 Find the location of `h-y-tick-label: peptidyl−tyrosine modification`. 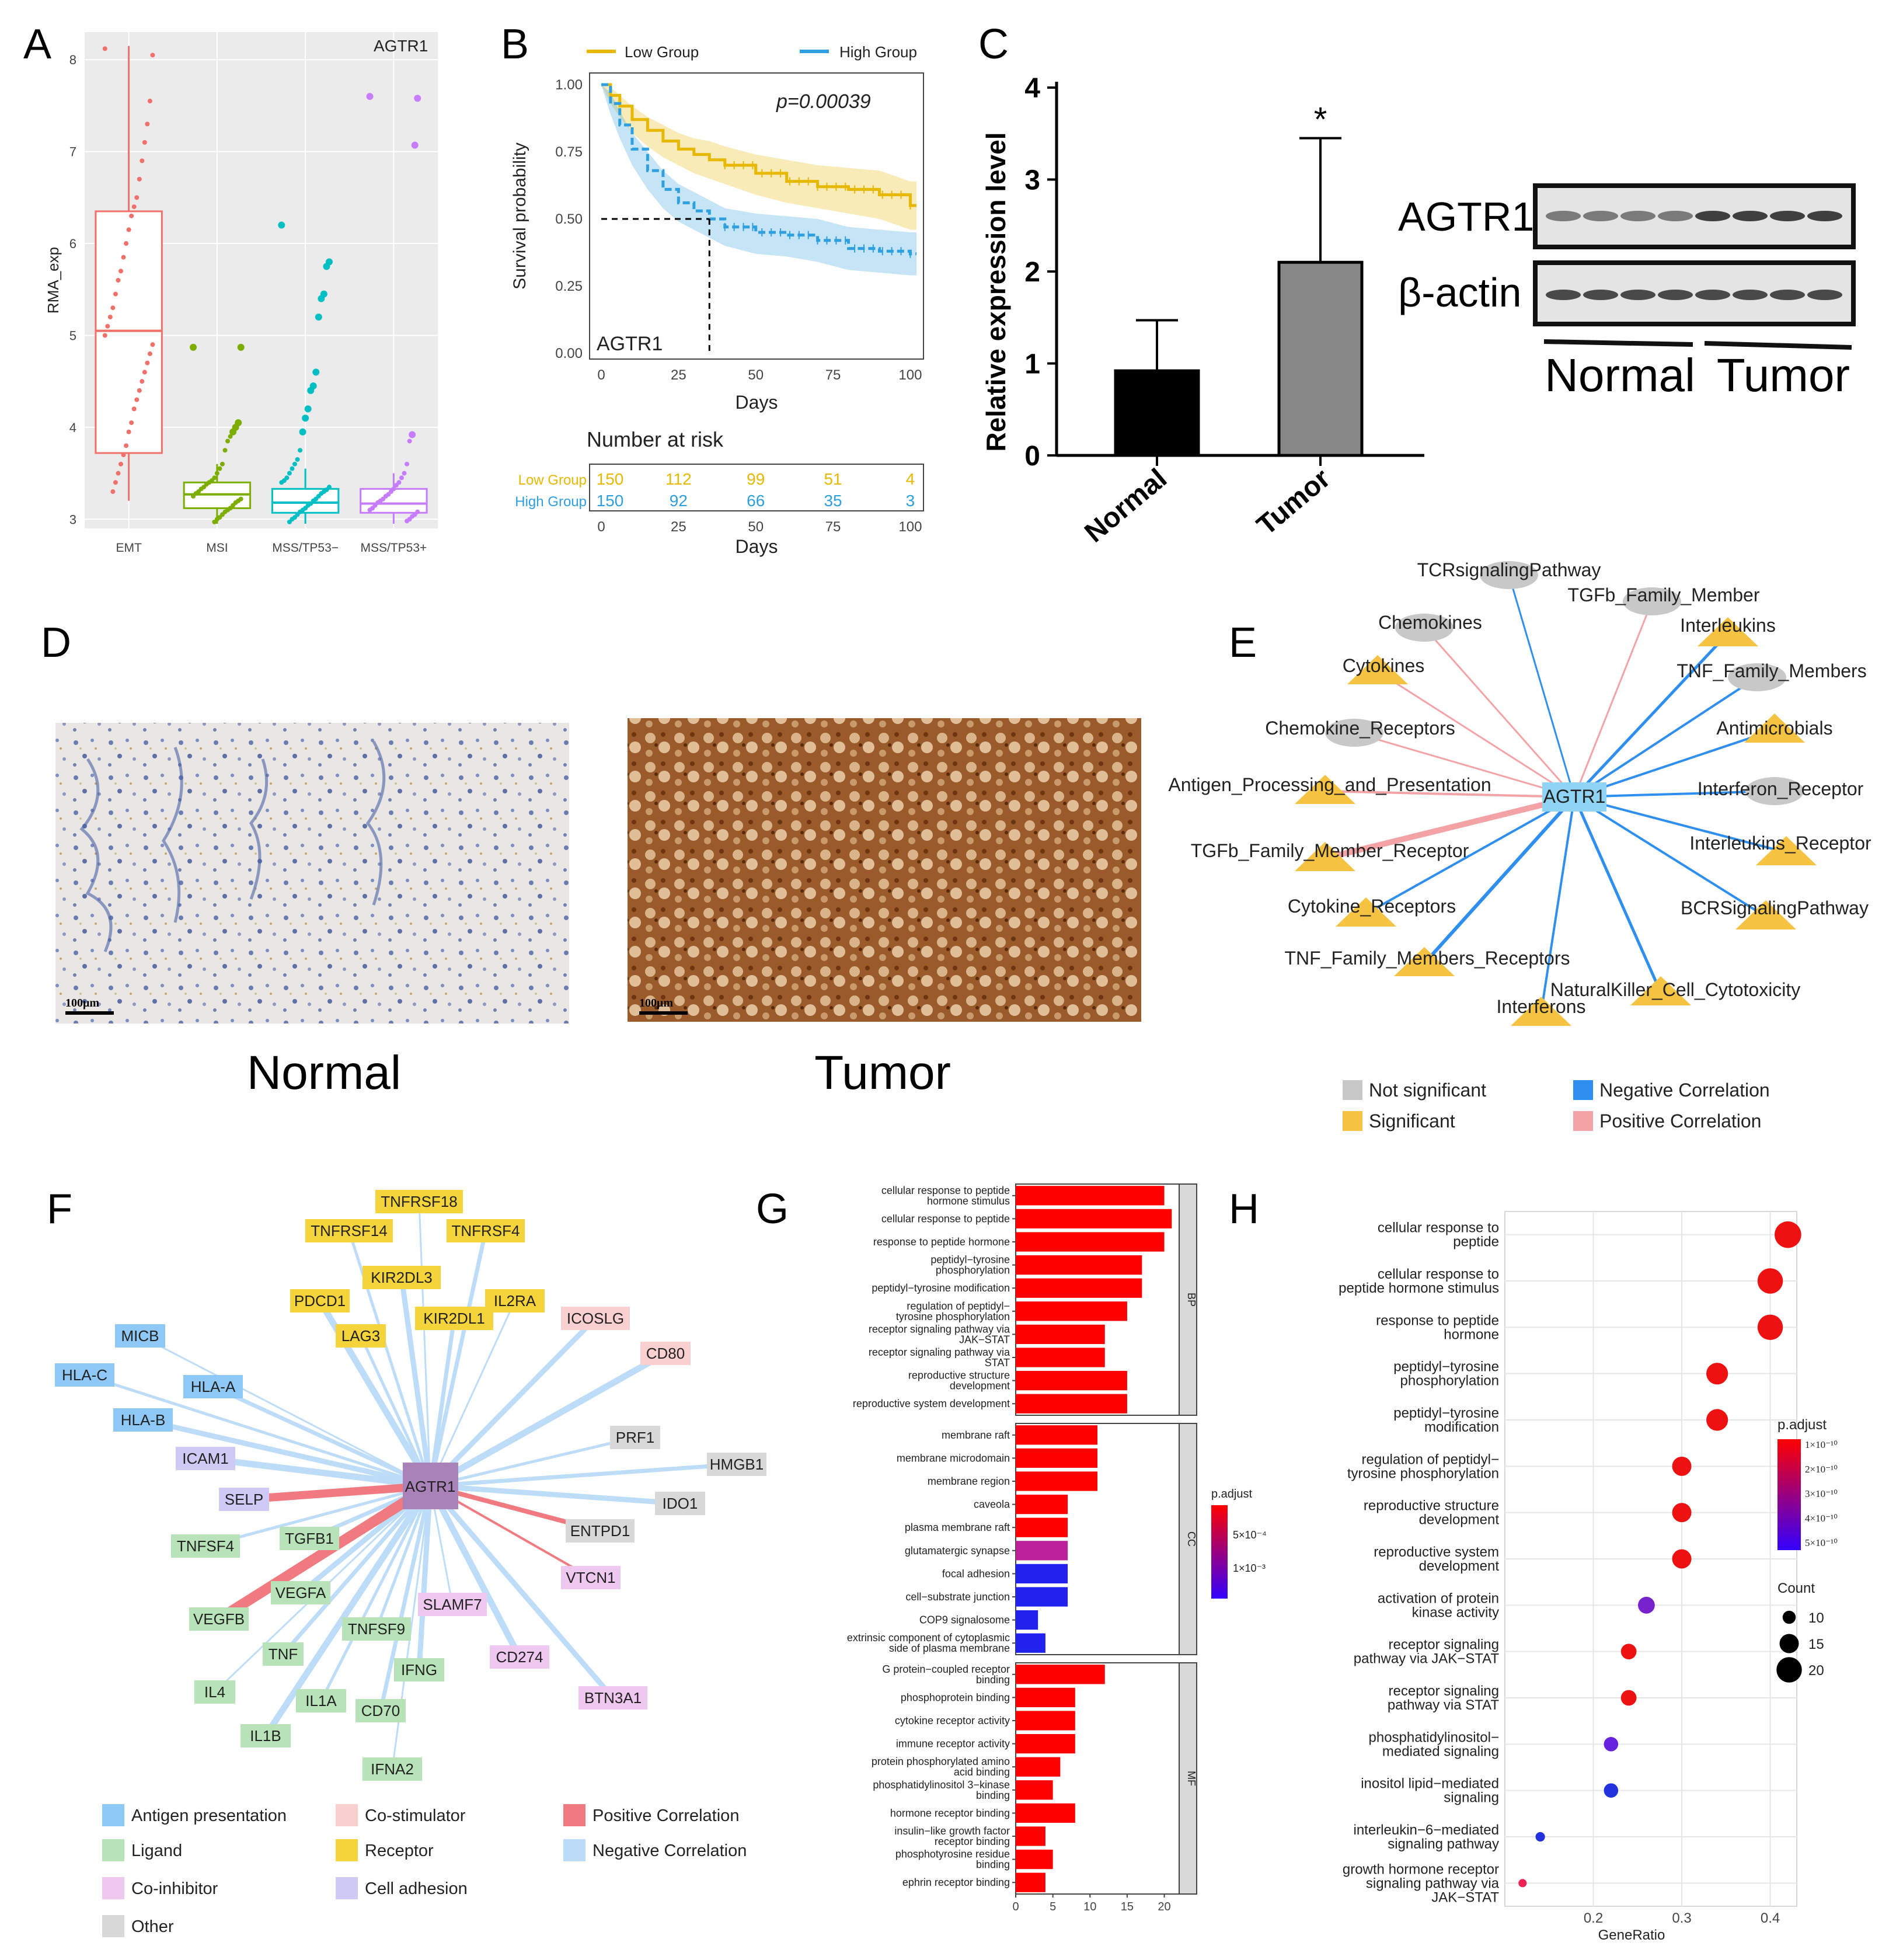

h-y-tick-label: peptidyl−tyrosine modification is located at coordinates (1446, 1420).